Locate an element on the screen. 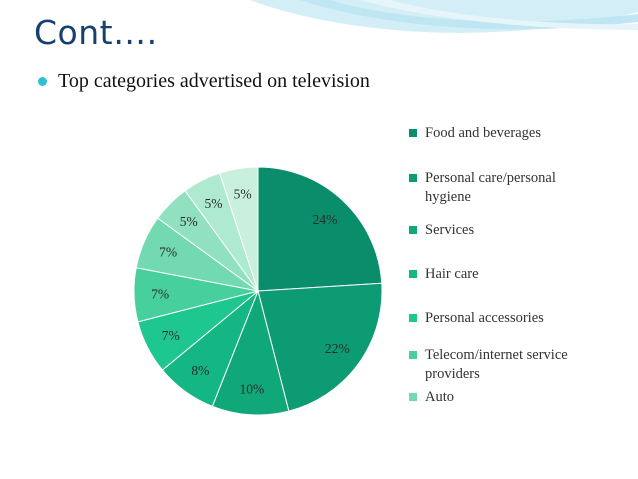  legend-label: Personal care/personal hygiene is located at coordinates (490, 187).